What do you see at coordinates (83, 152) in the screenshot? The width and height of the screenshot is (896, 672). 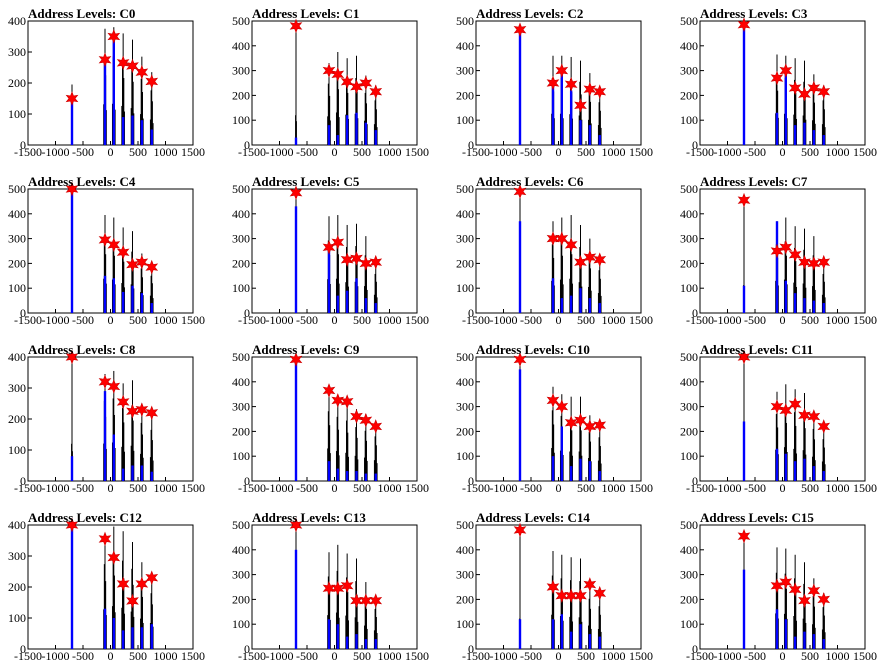 I see `x-tick-label: -500` at bounding box center [83, 152].